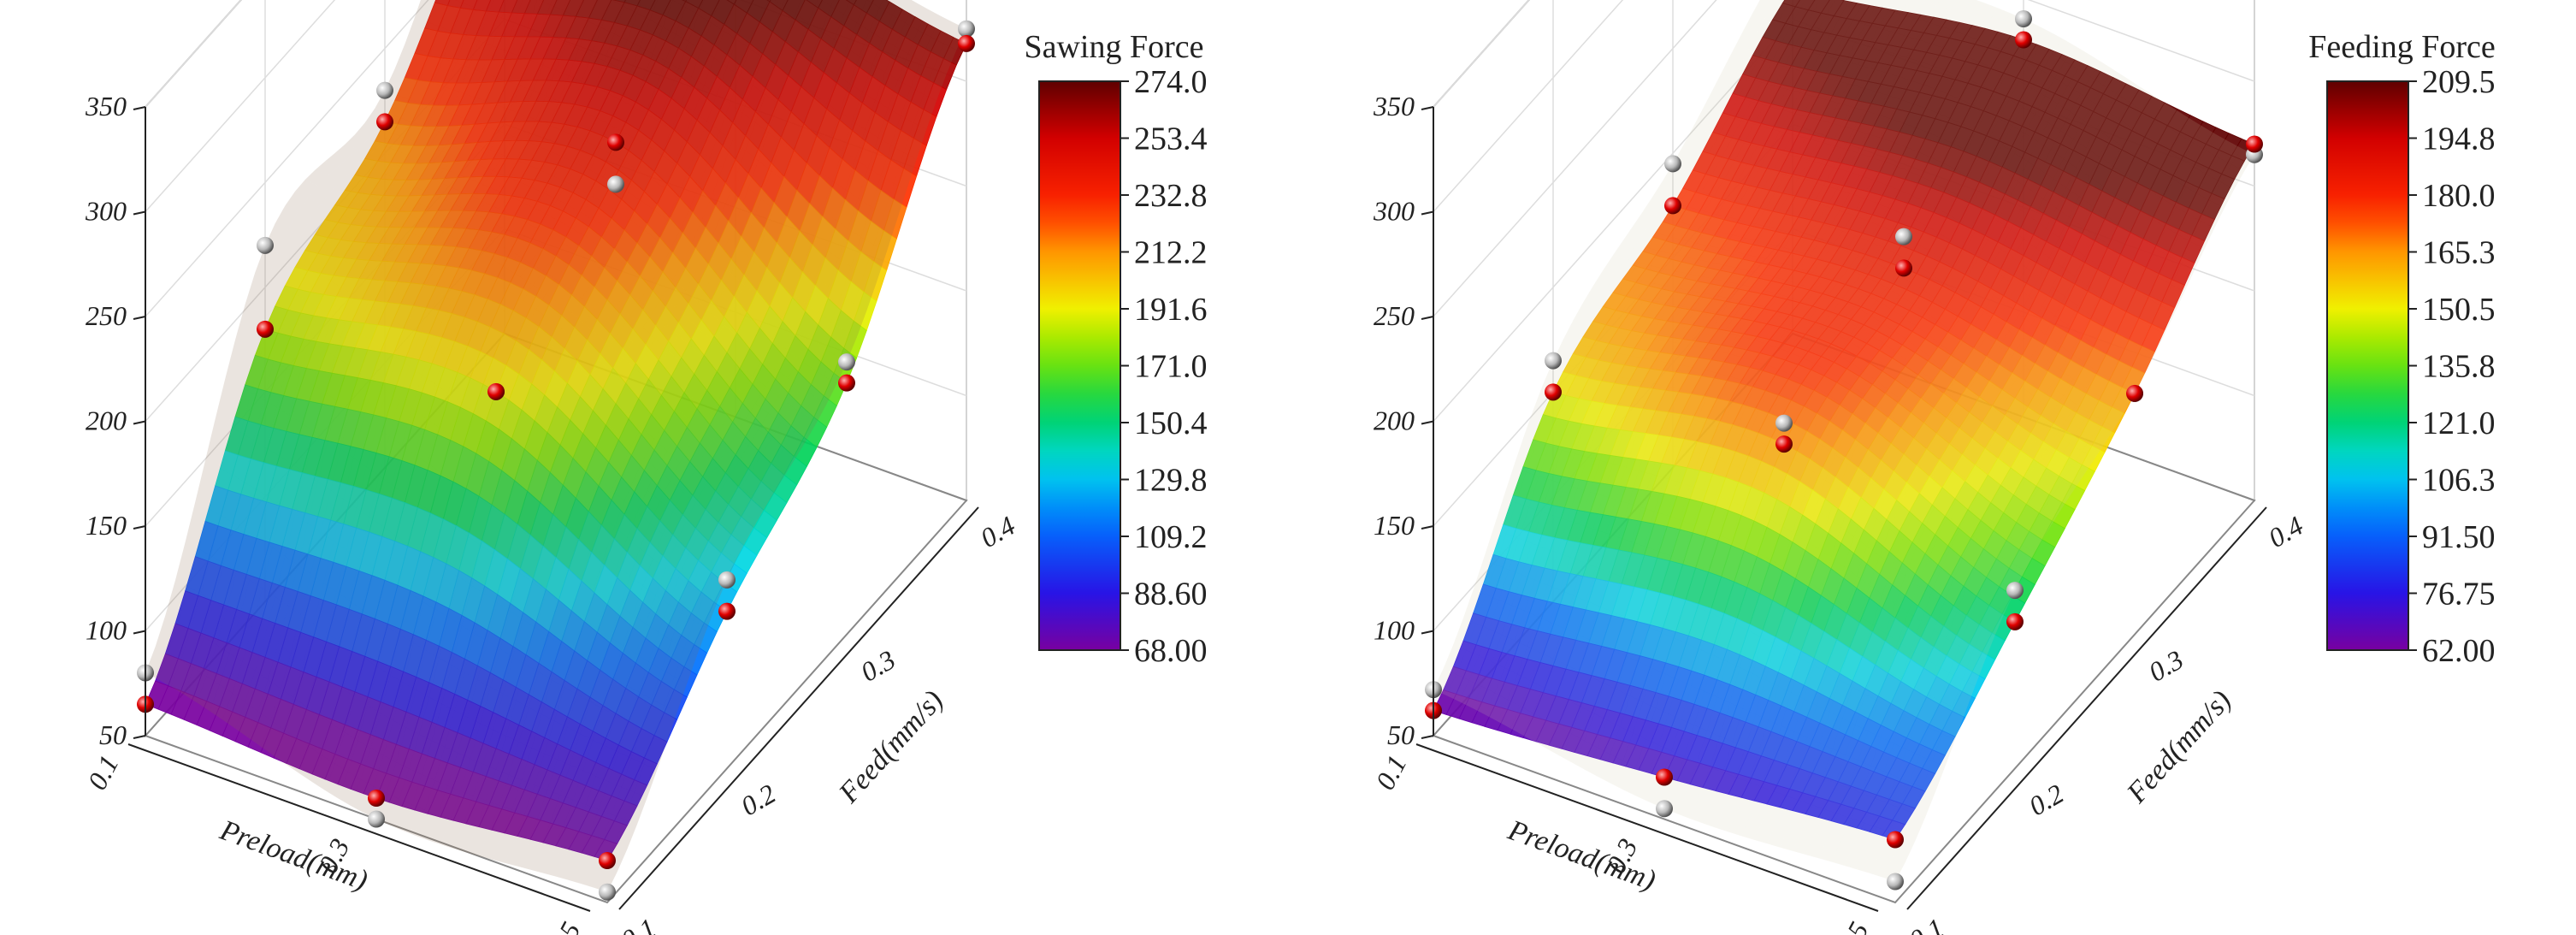  What do you see at coordinates (2459, 594) in the screenshot?
I see `colorbar-tick-label: 76.75` at bounding box center [2459, 594].